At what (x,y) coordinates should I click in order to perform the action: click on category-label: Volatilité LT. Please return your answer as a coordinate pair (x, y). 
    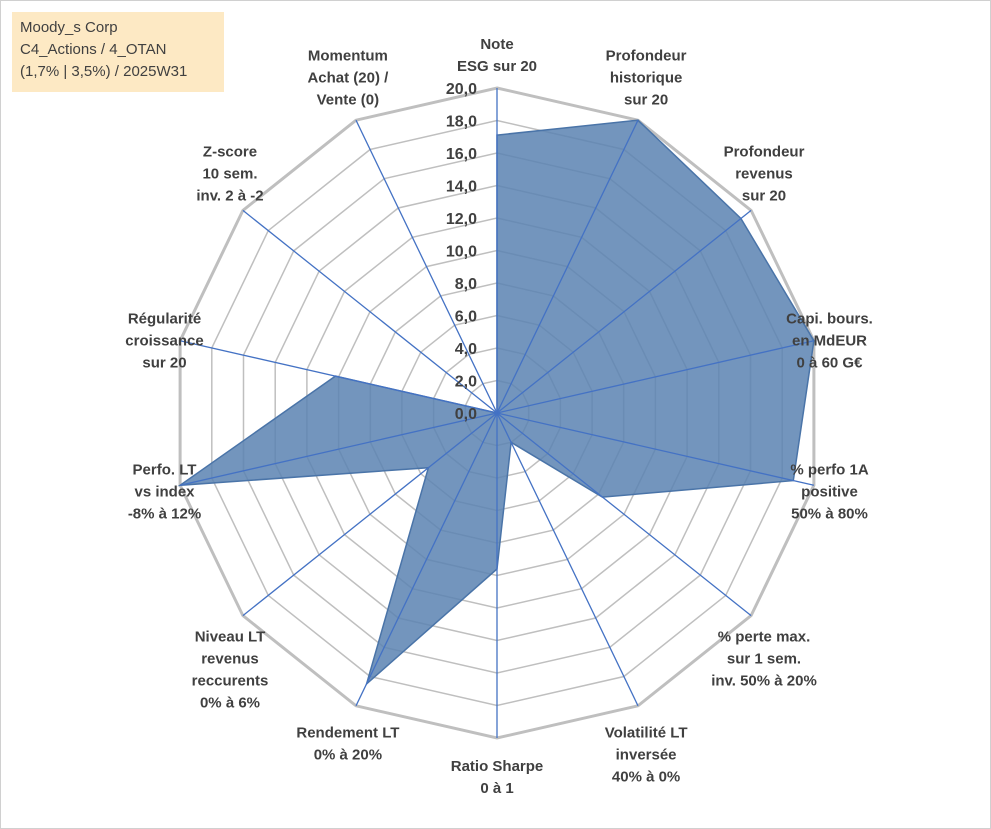
    Looking at the image, I should click on (646, 732).